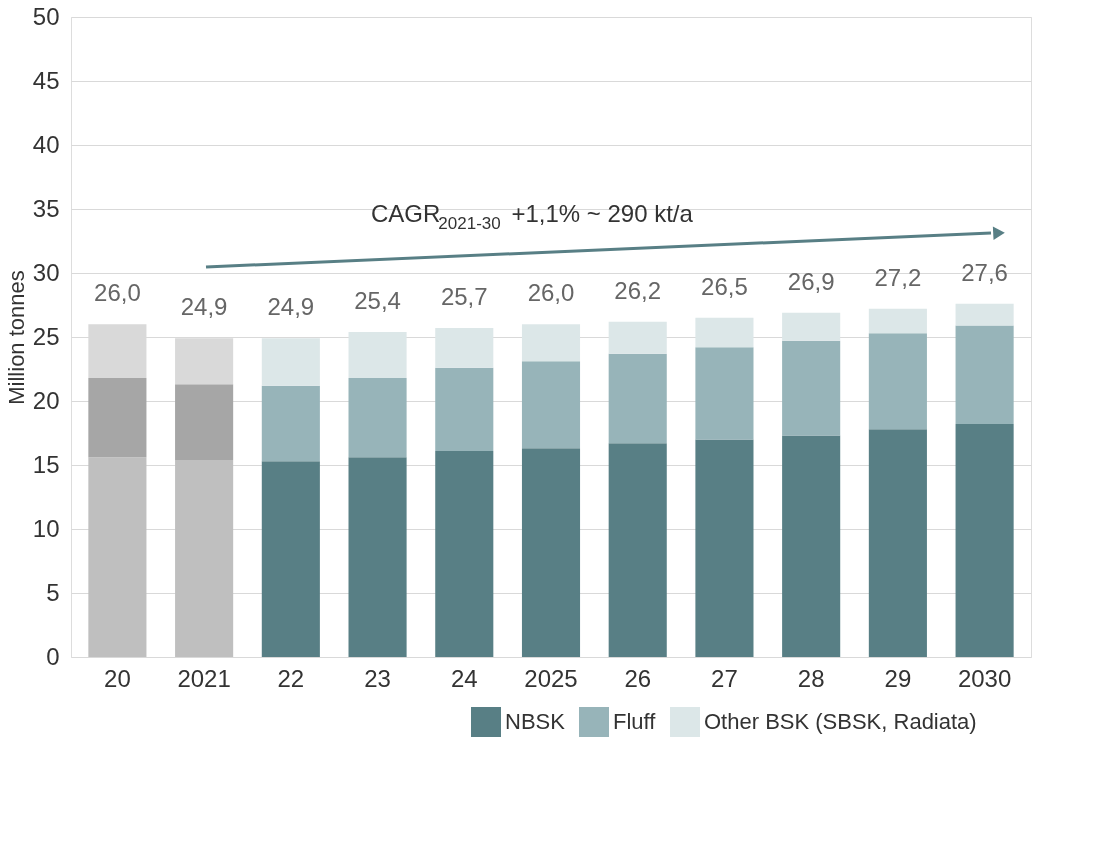  Describe the element at coordinates (984, 272) in the screenshot. I see `total-label: 27,6` at that location.